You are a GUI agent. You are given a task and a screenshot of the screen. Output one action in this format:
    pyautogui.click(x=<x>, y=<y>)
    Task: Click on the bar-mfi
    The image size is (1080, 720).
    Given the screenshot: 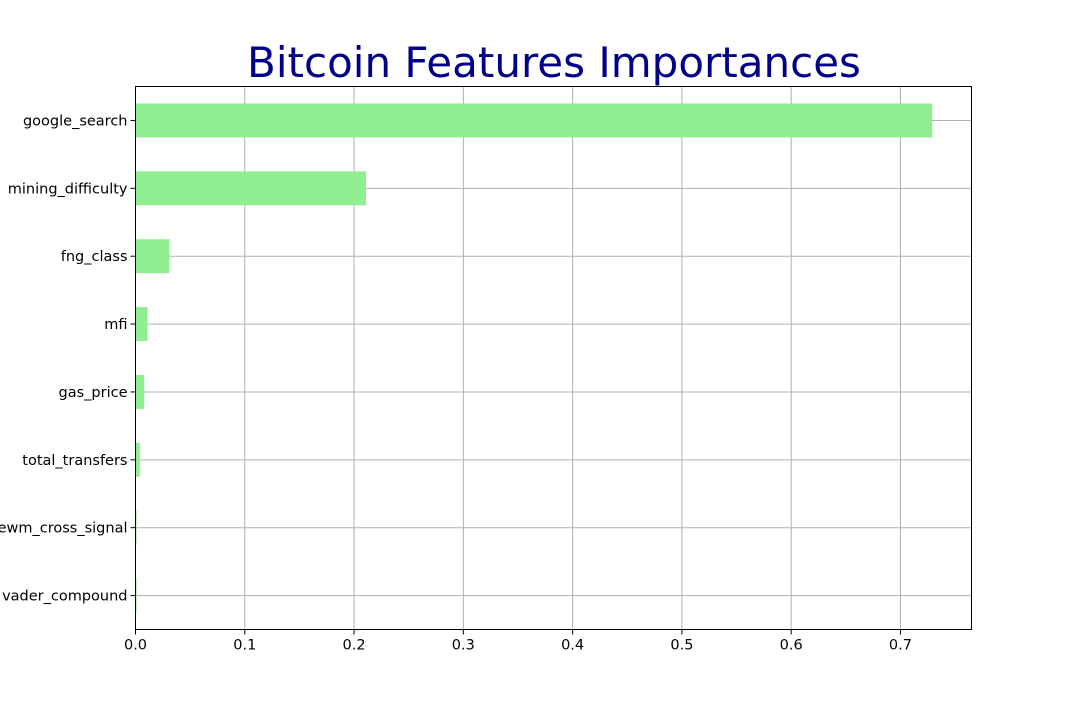 What is the action you would take?
    pyautogui.click(x=141, y=324)
    